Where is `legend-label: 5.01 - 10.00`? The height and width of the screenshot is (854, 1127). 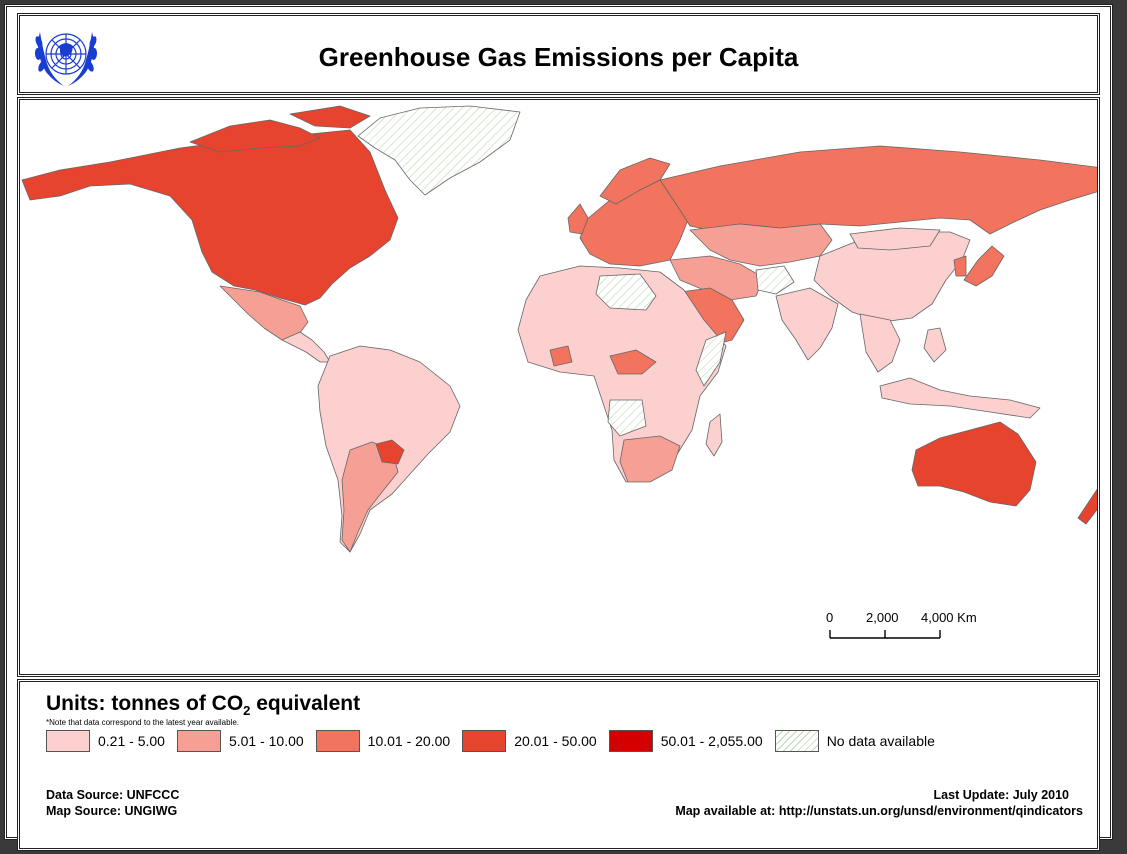
legend-label: 5.01 - 10.00 is located at coordinates (266, 741).